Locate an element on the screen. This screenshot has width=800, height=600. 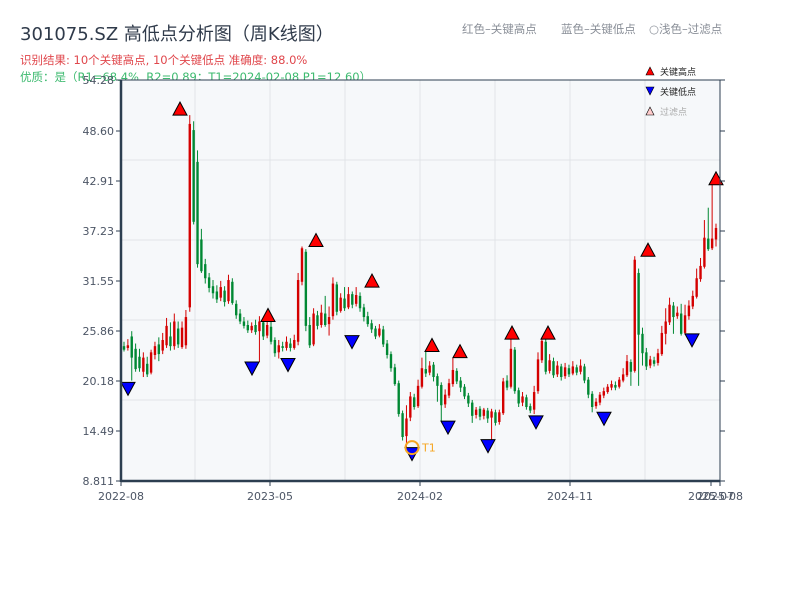
legend-high-icon is located at coordinates (650, 71).